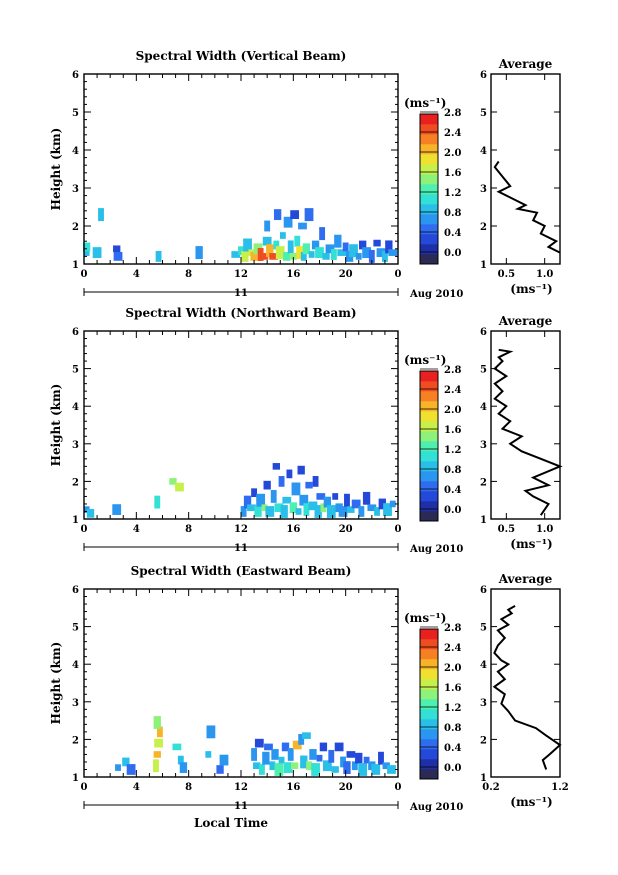  What do you see at coordinates (452, 370) in the screenshot?
I see `colorbar-tick-label: 2.8` at bounding box center [452, 370].